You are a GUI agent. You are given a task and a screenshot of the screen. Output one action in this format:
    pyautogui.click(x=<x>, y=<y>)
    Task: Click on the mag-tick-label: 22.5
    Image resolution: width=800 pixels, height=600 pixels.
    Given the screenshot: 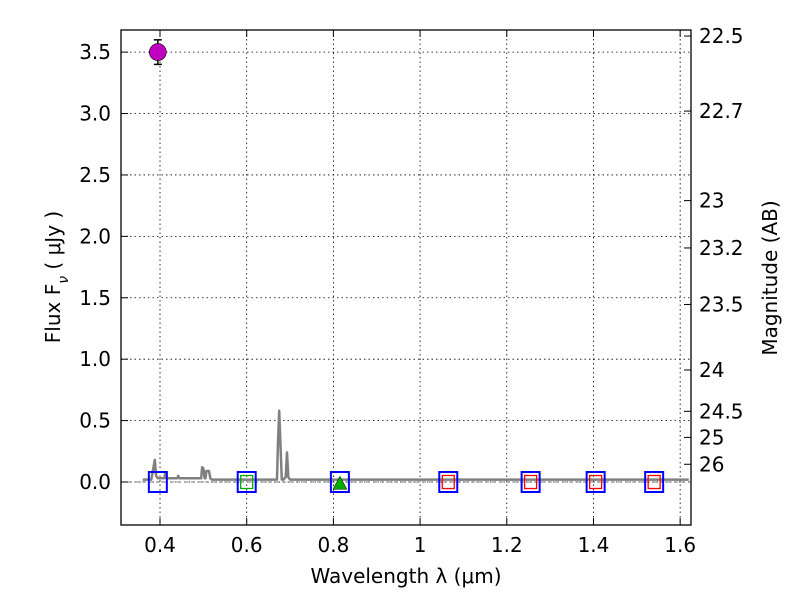 What is the action you would take?
    pyautogui.click(x=721, y=36)
    